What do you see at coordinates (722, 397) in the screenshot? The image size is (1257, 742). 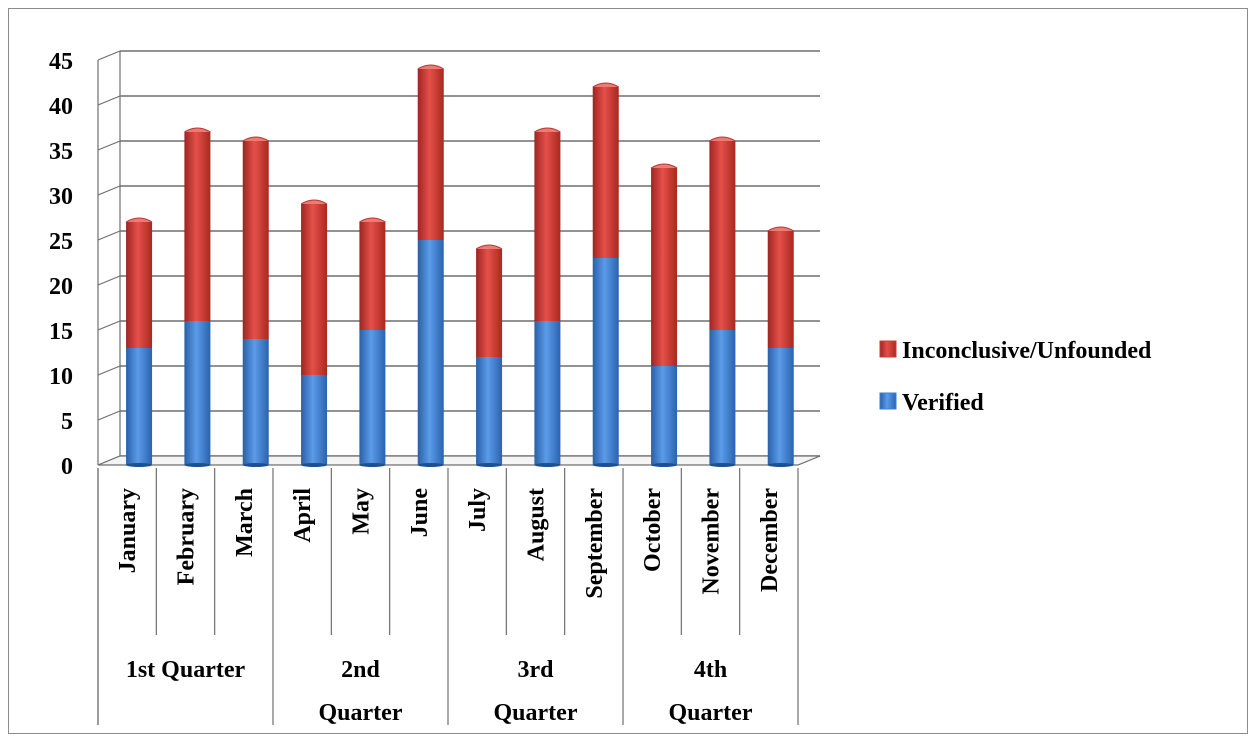 I see `bar-verified-november` at bounding box center [722, 397].